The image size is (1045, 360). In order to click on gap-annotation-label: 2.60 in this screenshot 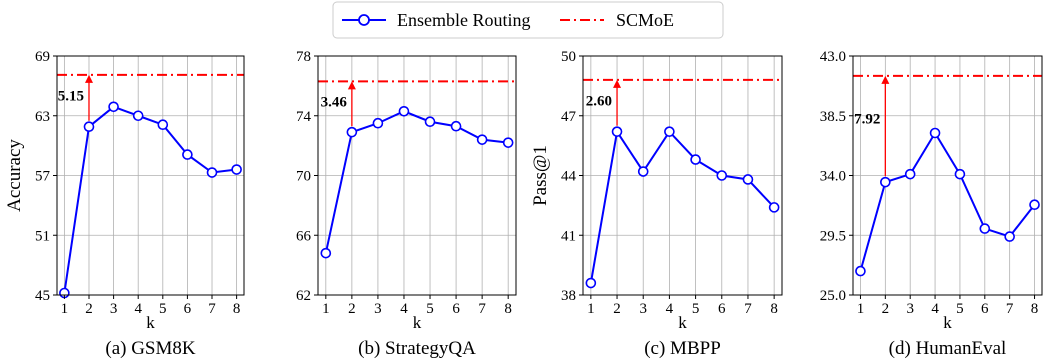, I will do `click(599, 102)`.